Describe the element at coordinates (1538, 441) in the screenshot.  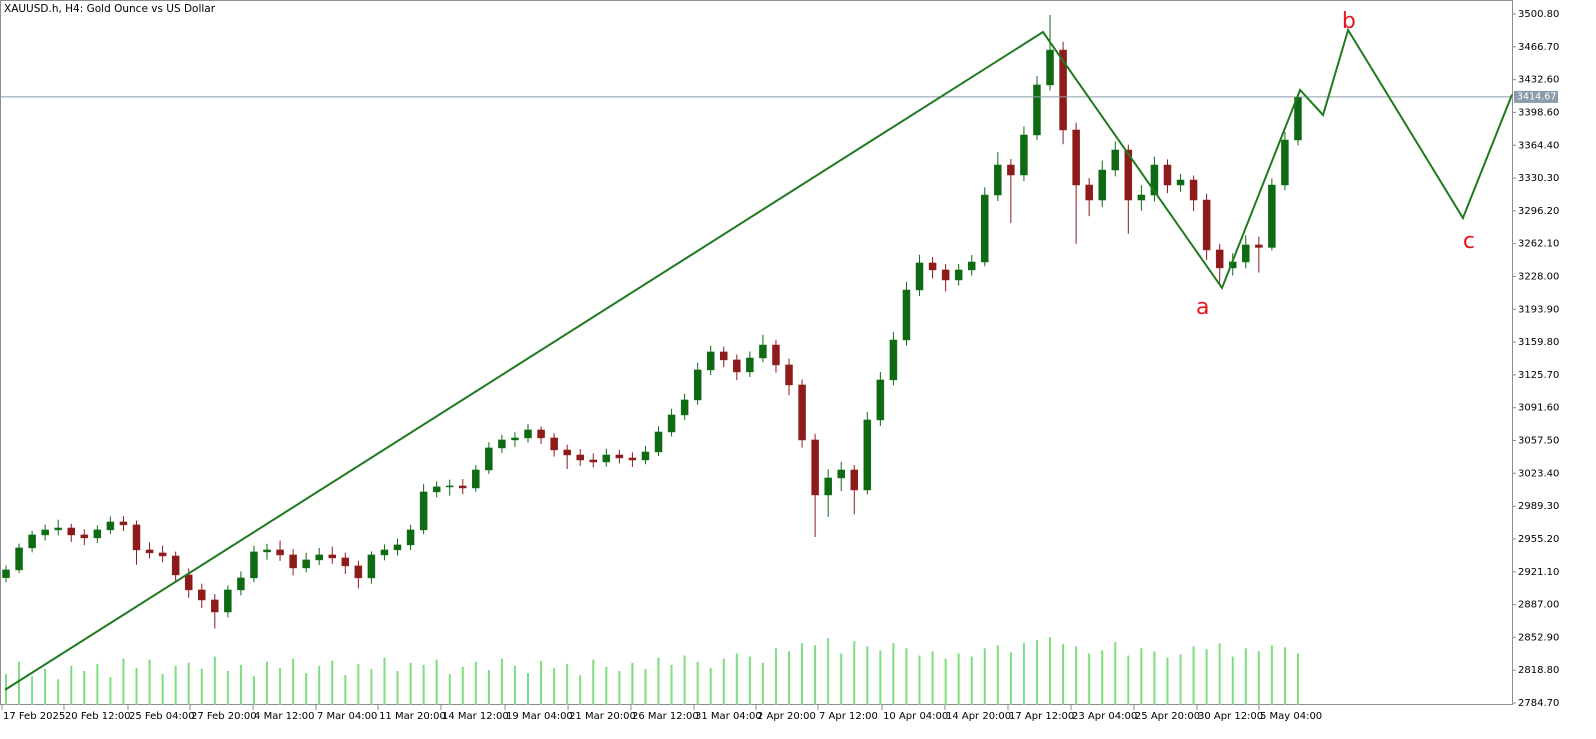
I see `y-tick-label: 3057.50` at that location.